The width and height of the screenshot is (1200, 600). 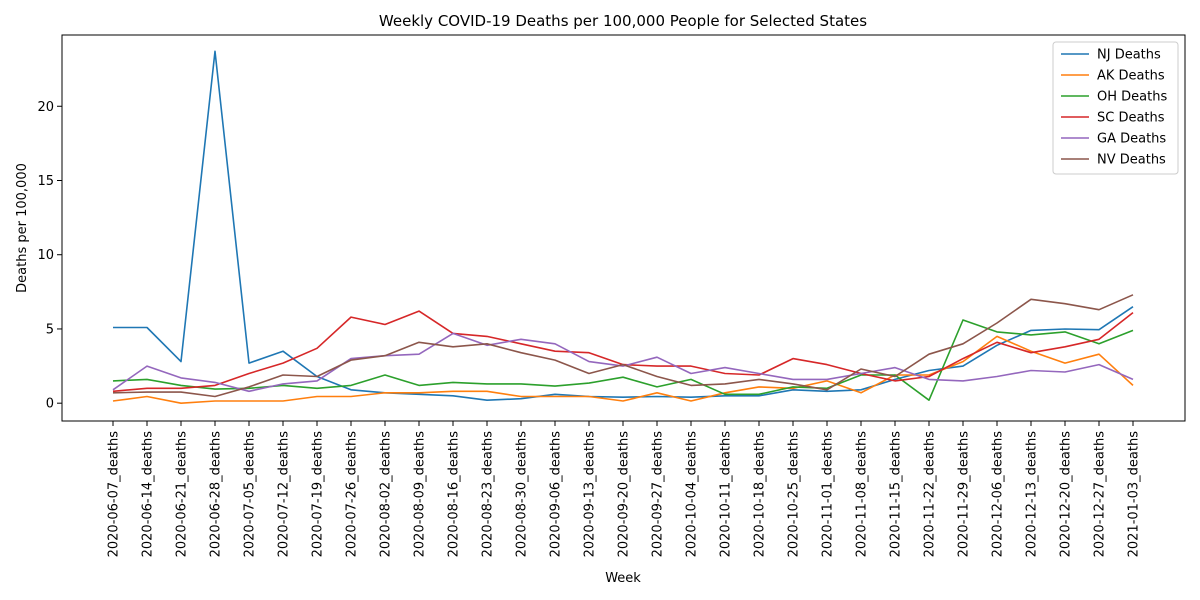 I want to click on x-tick-label: 2020-09-27_deaths, so click(x=658, y=494).